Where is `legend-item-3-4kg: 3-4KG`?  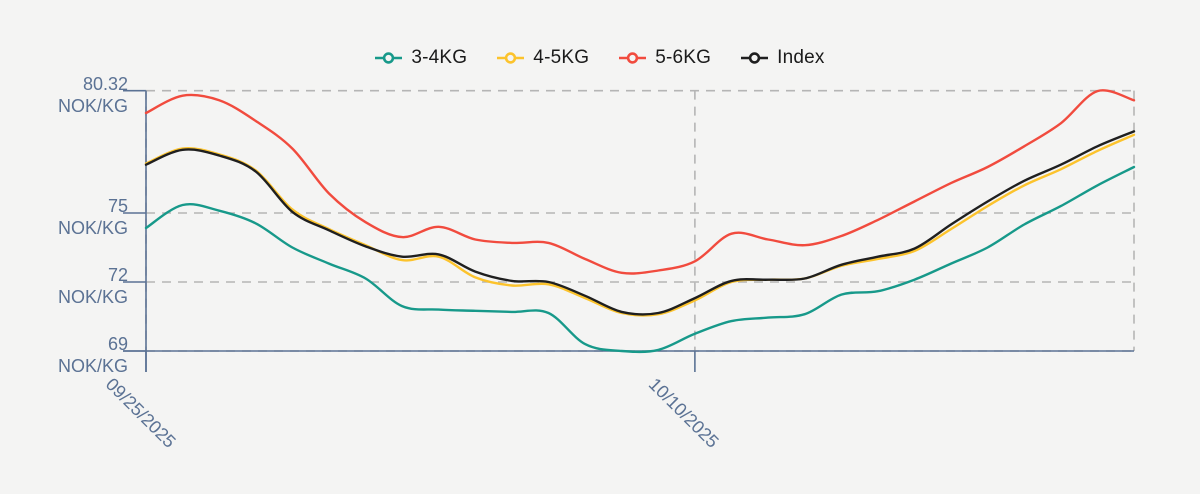
legend-item-3-4kg: 3-4KG is located at coordinates (421, 58).